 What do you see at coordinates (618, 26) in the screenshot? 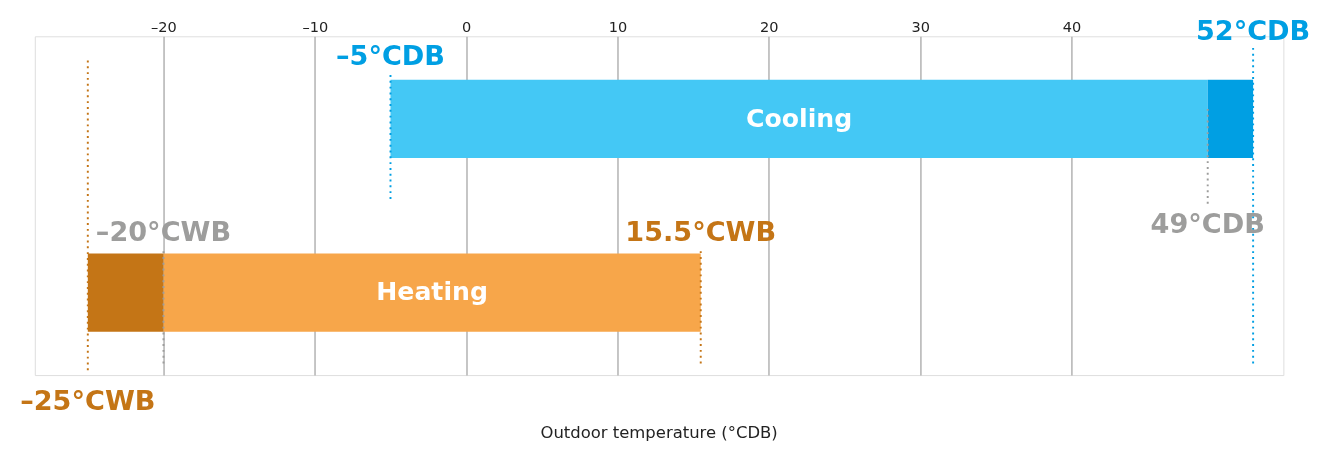
I see `x-tick-label: 10` at bounding box center [618, 26].